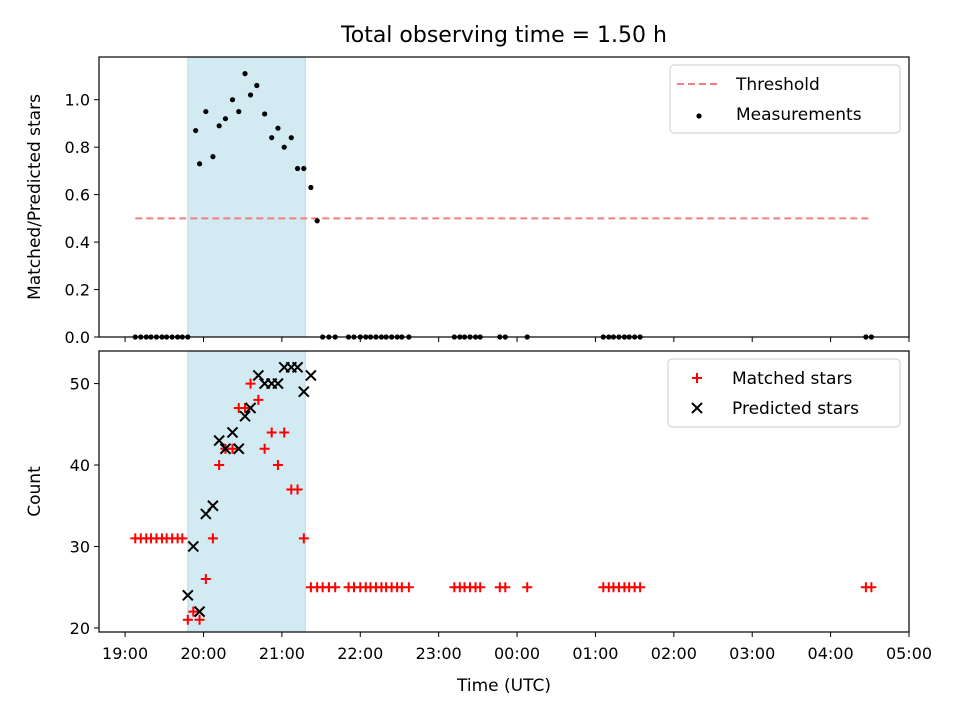  I want to click on x-tick-label: 02:00, so click(674, 653).